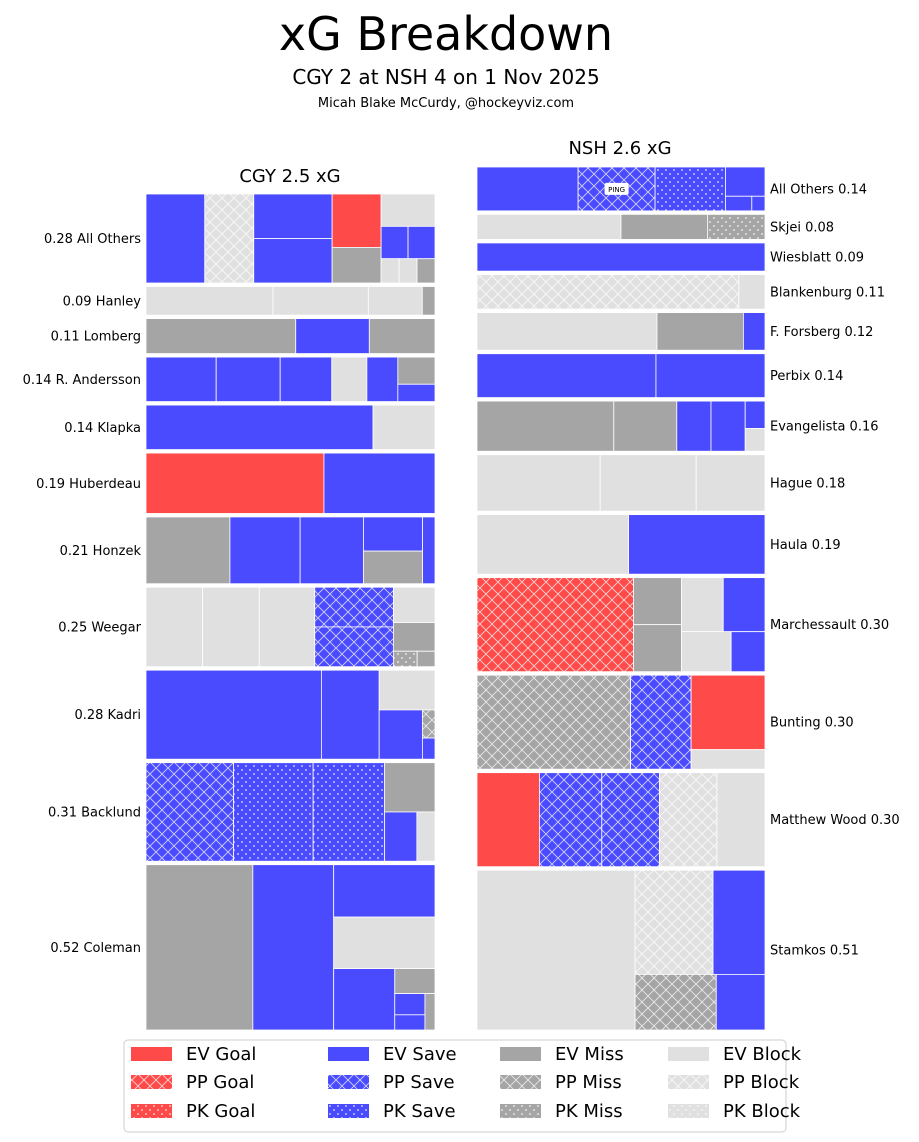 The width and height of the screenshot is (919, 1142). Describe the element at coordinates (94, 812) in the screenshot. I see `player-label: 0.31 Backlund` at that location.